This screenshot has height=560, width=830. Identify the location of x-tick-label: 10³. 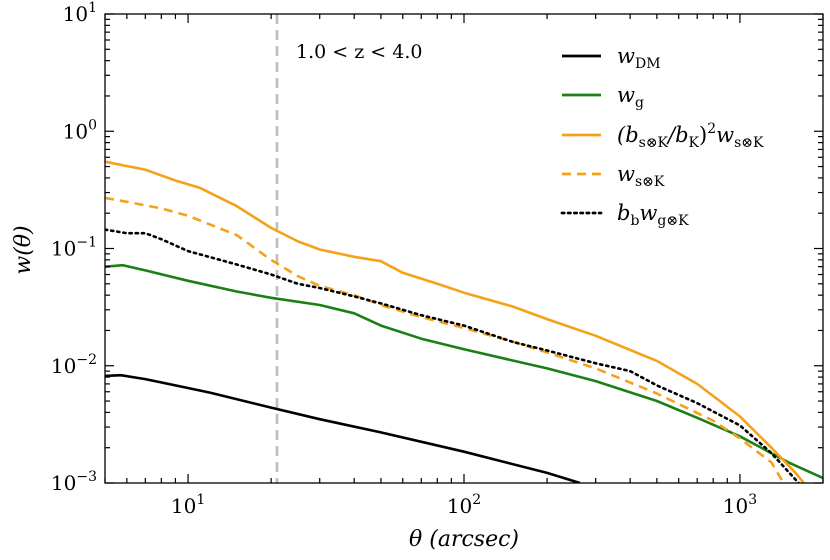
(740, 505).